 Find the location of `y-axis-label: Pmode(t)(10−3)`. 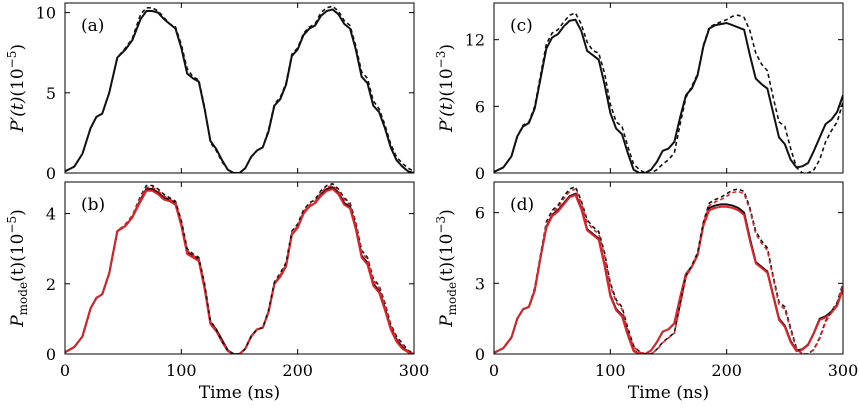

y-axis-label: Pmode(t)(10−3) is located at coordinates (446, 268).